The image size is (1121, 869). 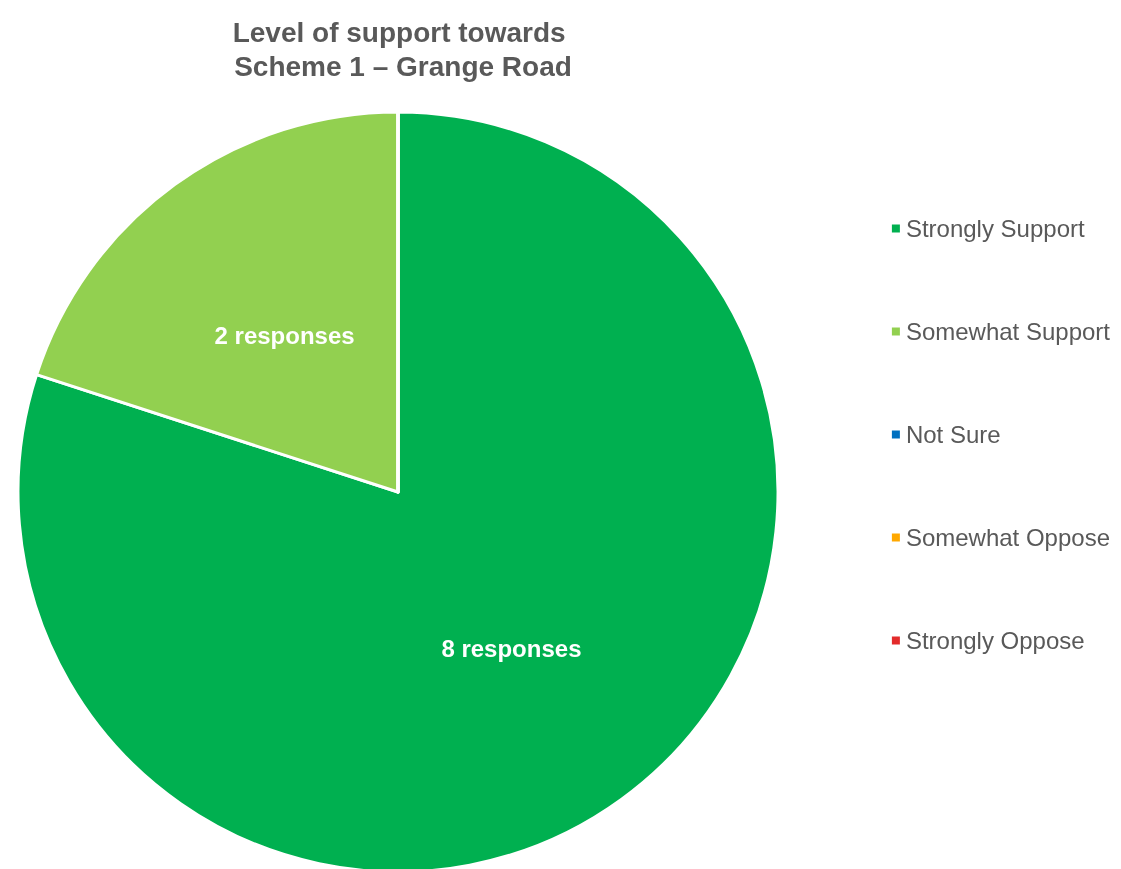 I want to click on legend-label: Strongly Support, so click(x=995, y=228).